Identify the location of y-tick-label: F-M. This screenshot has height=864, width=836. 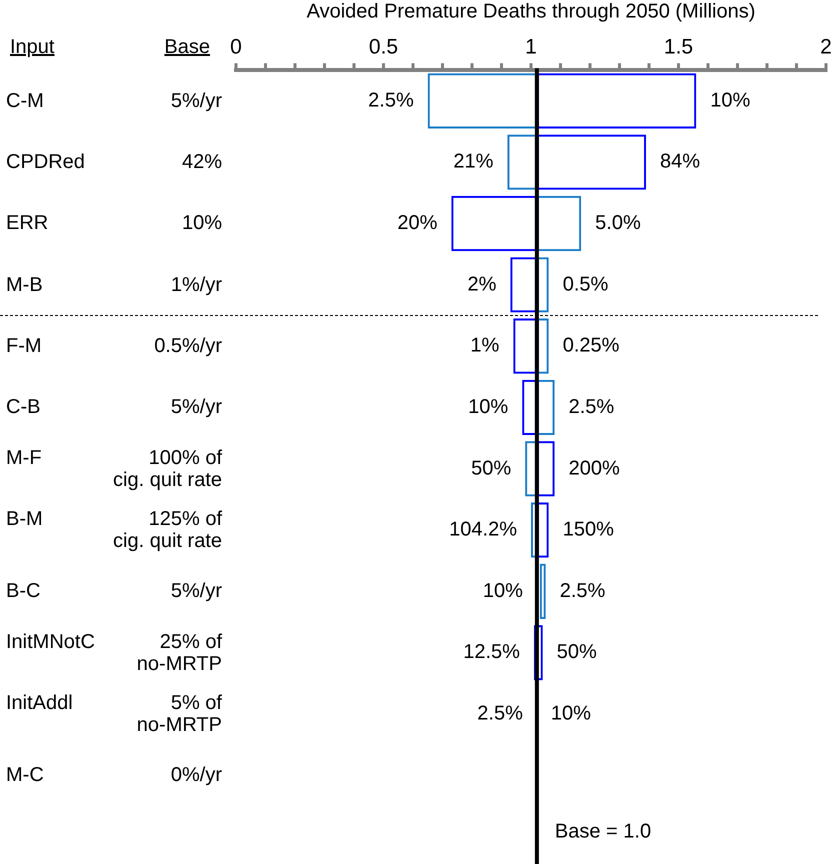
(24, 346).